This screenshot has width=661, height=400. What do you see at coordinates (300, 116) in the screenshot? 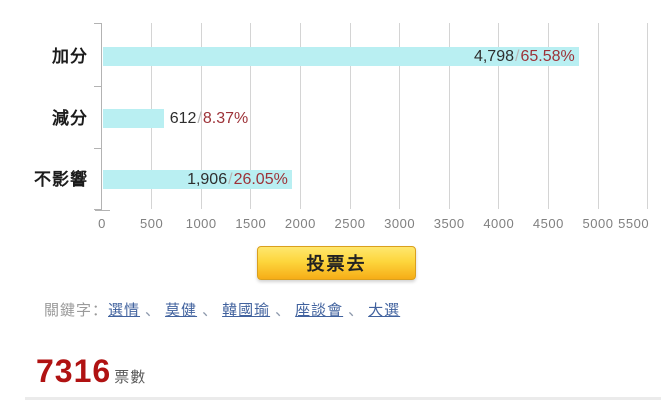
I see `gridline-2000` at bounding box center [300, 116].